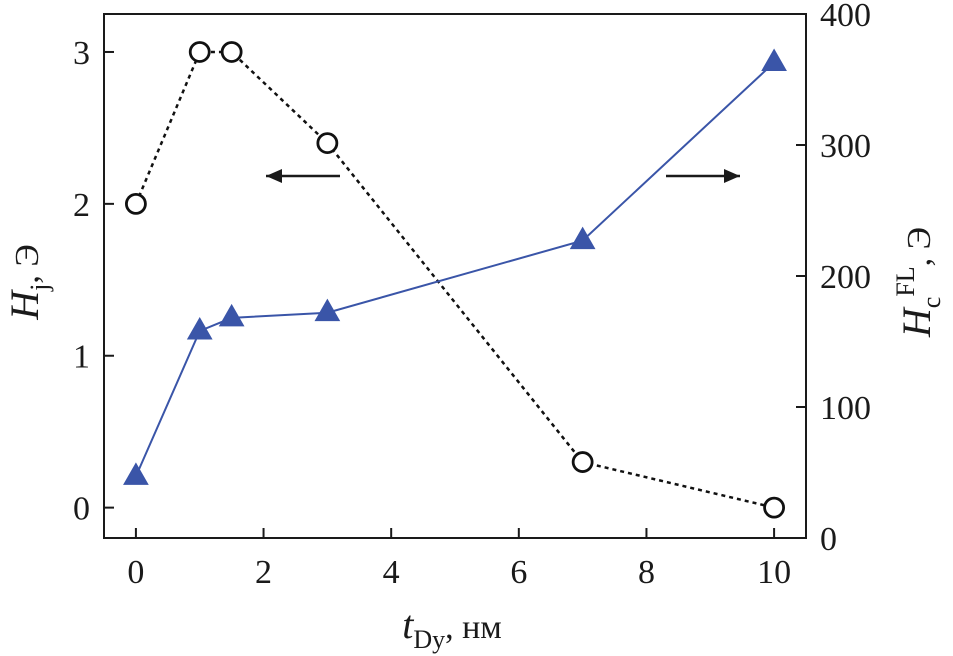  Describe the element at coordinates (732, 176) in the screenshot. I see `arrow-right-head-icon` at that location.